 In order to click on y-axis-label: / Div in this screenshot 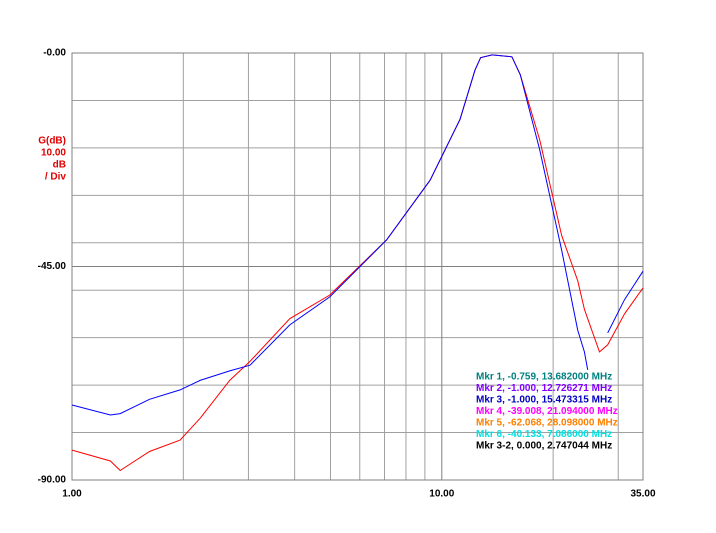, I will do `click(56, 177)`.